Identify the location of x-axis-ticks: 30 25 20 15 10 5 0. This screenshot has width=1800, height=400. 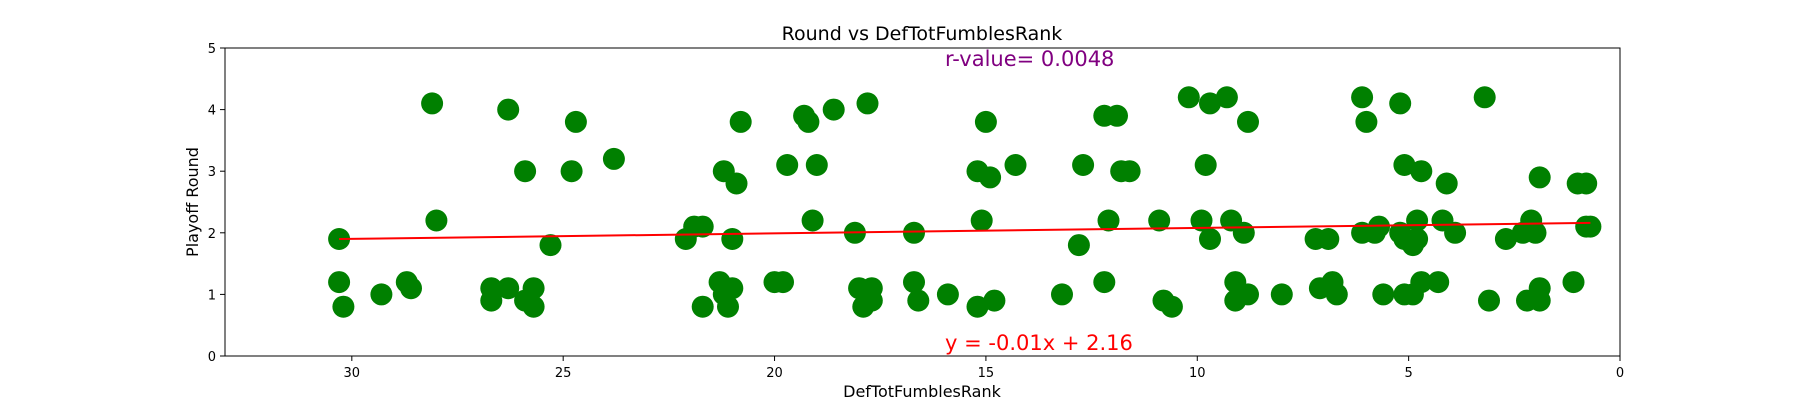
(984, 368).